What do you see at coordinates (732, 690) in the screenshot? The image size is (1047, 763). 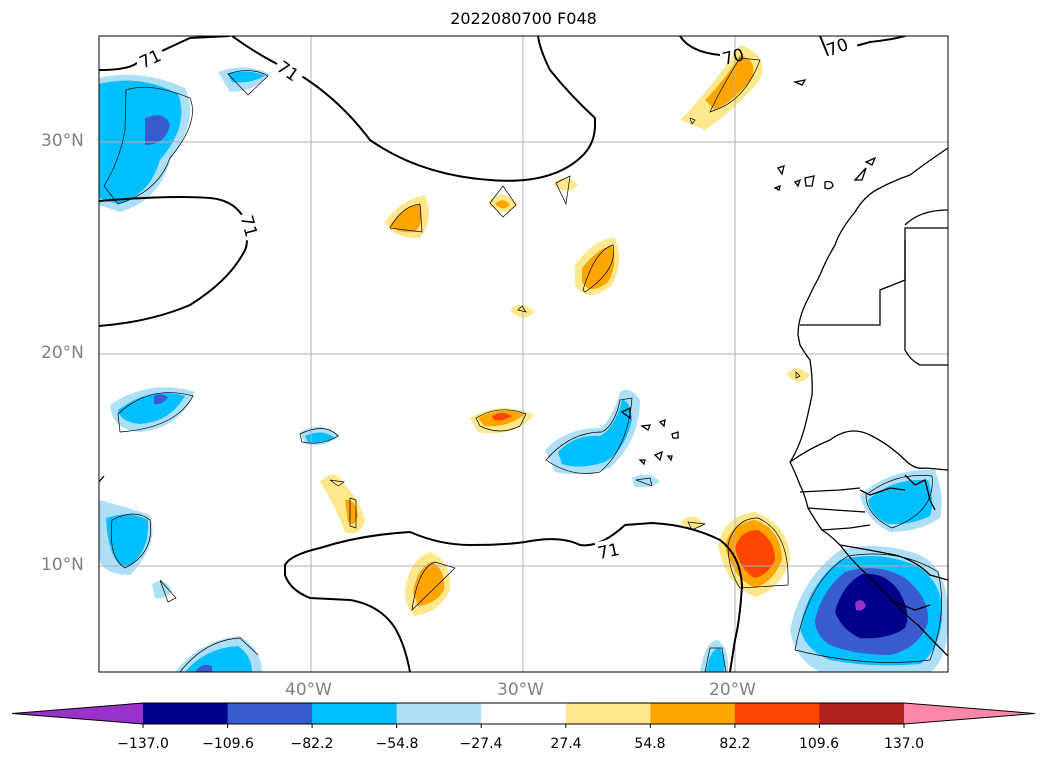 I see `lon-label: 20°W` at bounding box center [732, 690].